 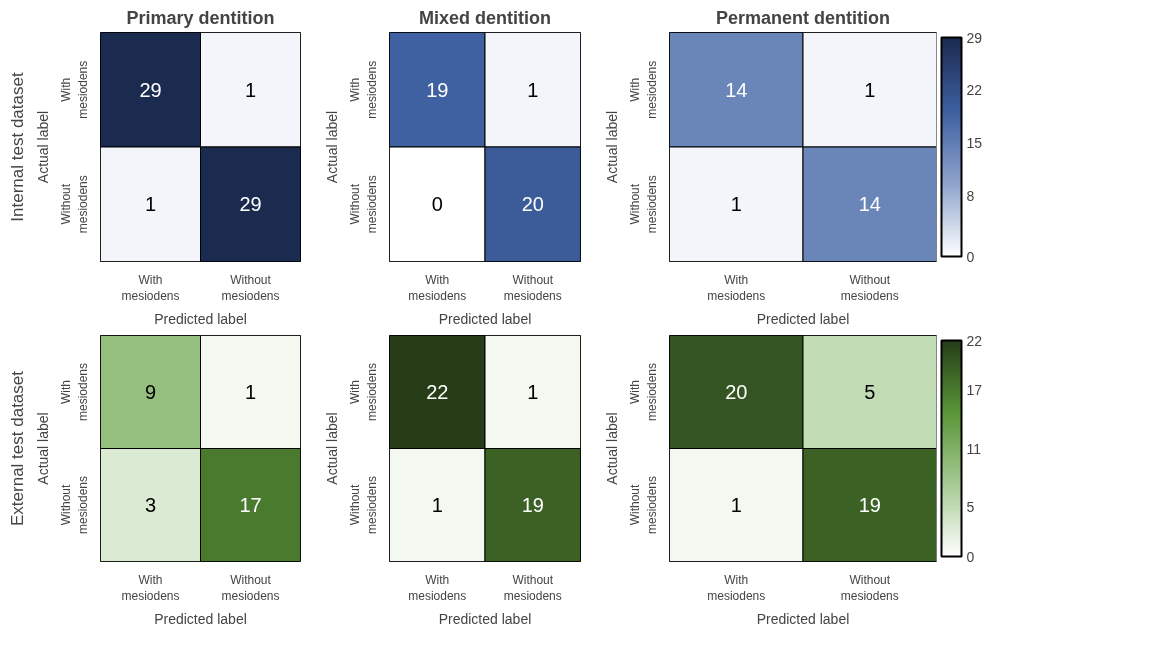 I want to click on color-bar-label: 5, so click(x=970, y=507).